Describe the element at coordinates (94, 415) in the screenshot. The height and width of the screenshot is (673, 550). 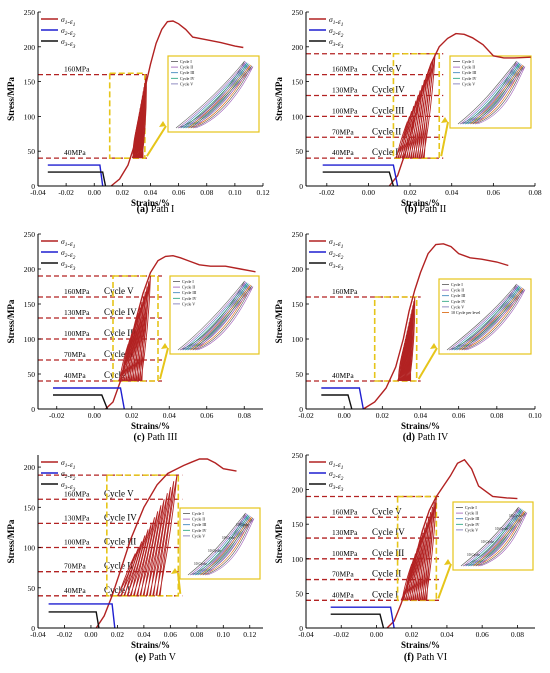
I see `x-tick-label: 0.00` at that location.